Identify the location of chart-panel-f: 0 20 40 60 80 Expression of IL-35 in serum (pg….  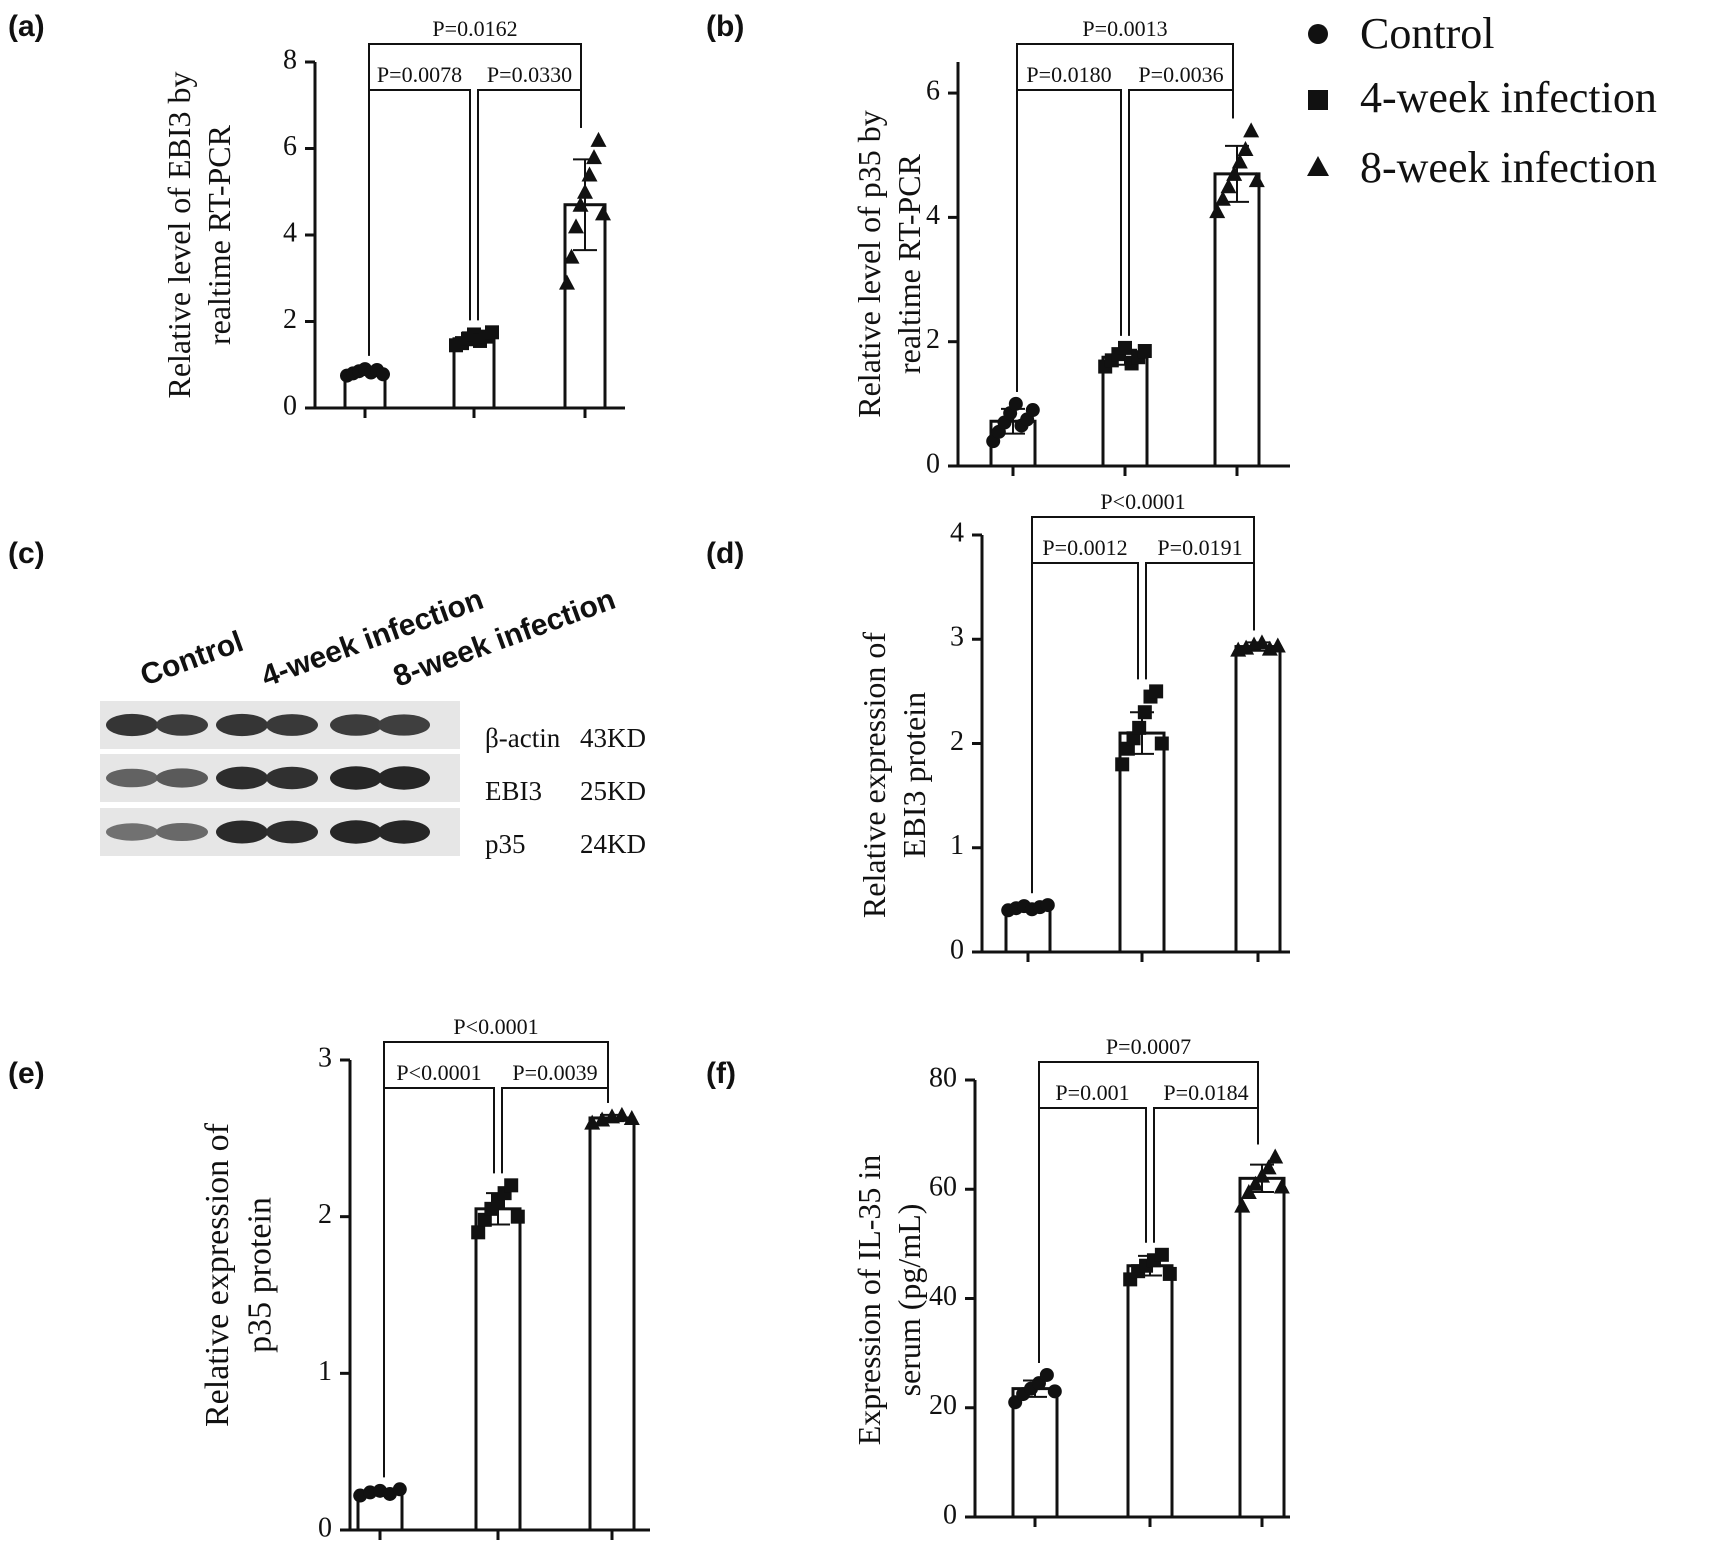
(1070, 1282).